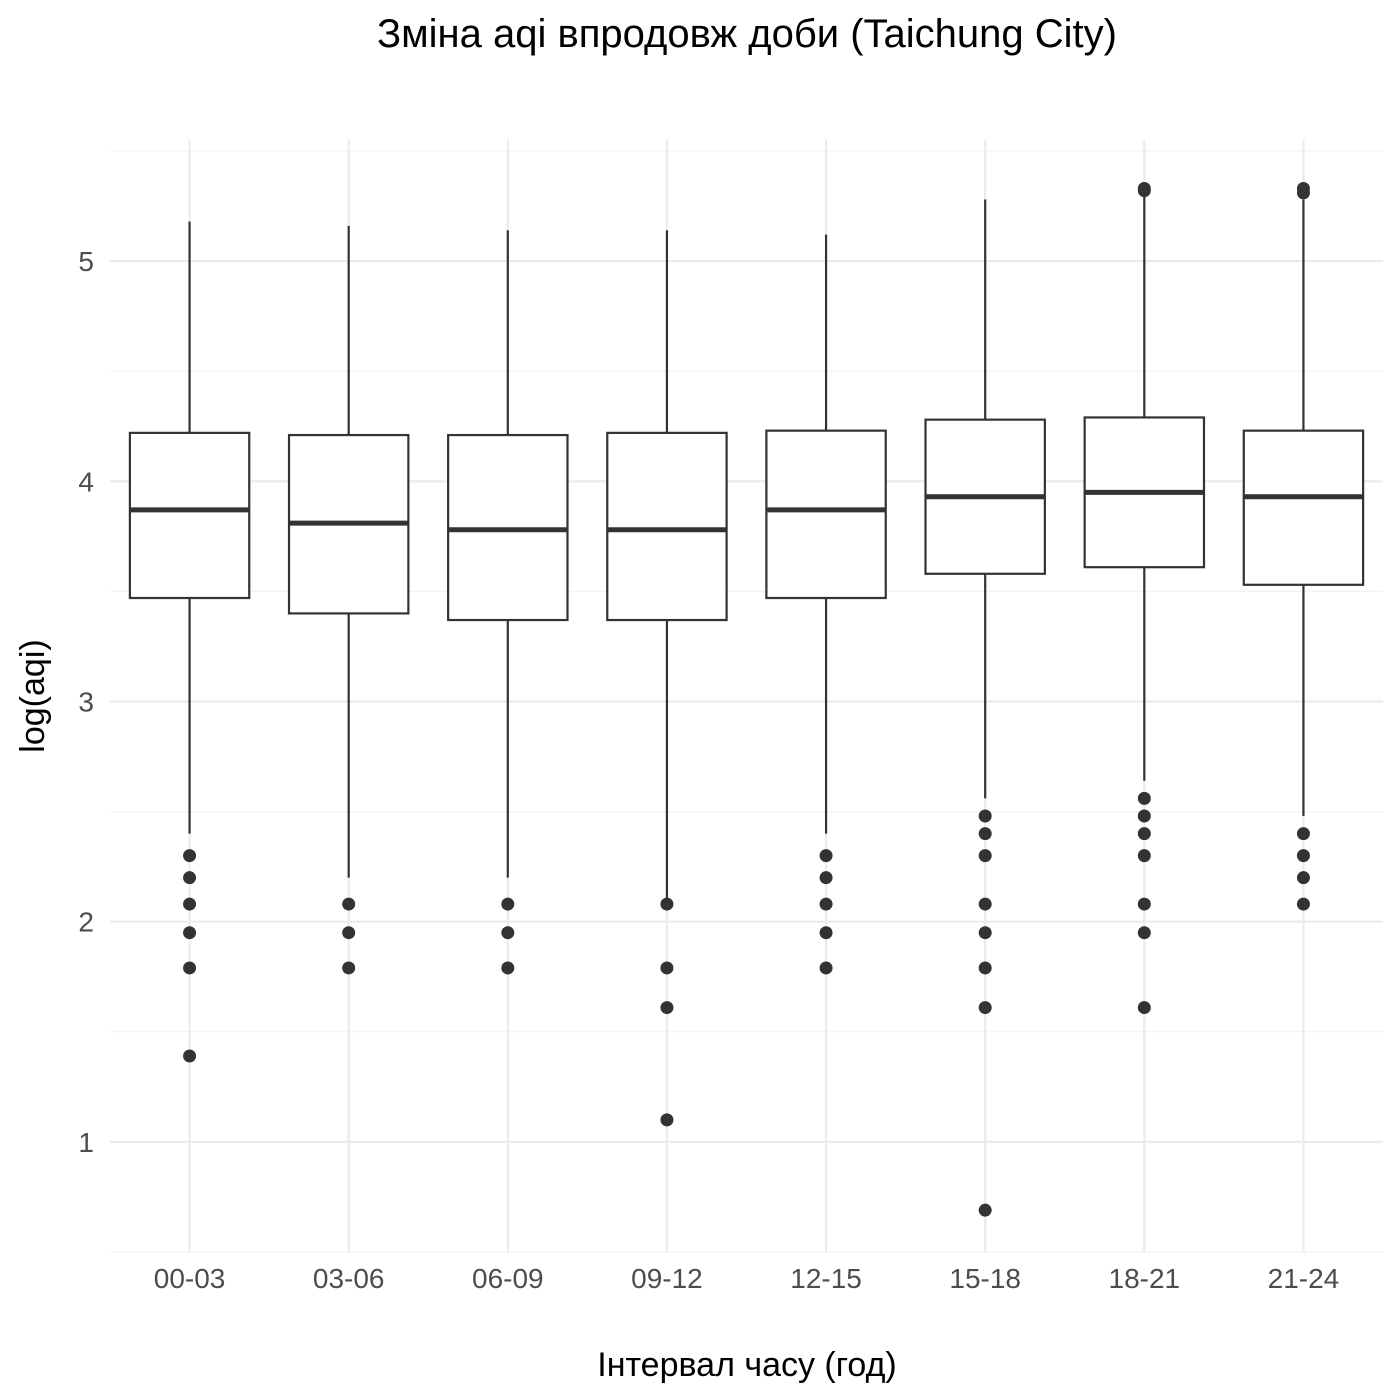  I want to click on y-tick-label: 3, so click(86, 702).